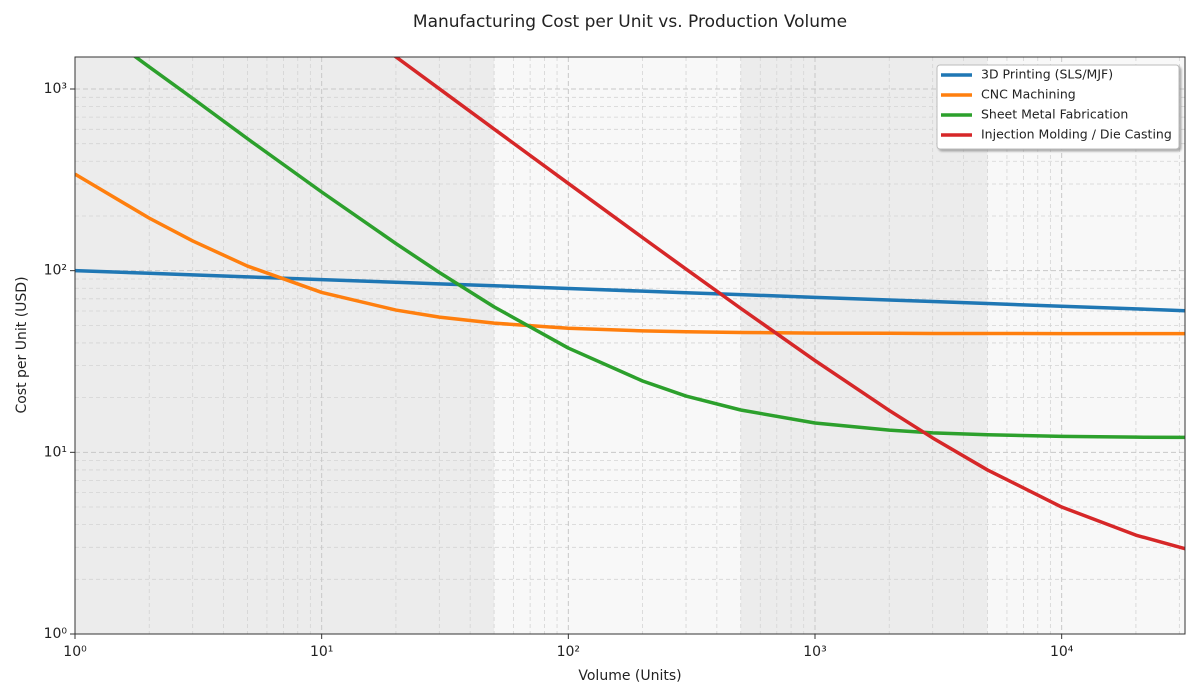  Describe the element at coordinates (1047, 74) in the screenshot. I see `legend-label: 3D Printing (SLS/MJF)` at that location.